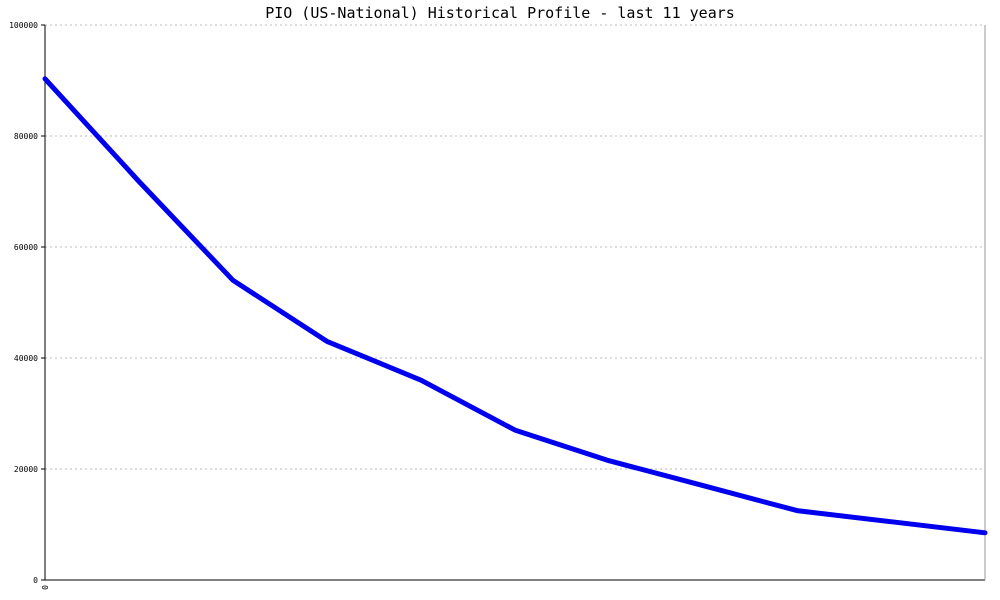 This screenshot has width=1000, height=600. I want to click on y-axis-ticks: 0 20000 40000 60000 80000 100000, so click(27, 303).